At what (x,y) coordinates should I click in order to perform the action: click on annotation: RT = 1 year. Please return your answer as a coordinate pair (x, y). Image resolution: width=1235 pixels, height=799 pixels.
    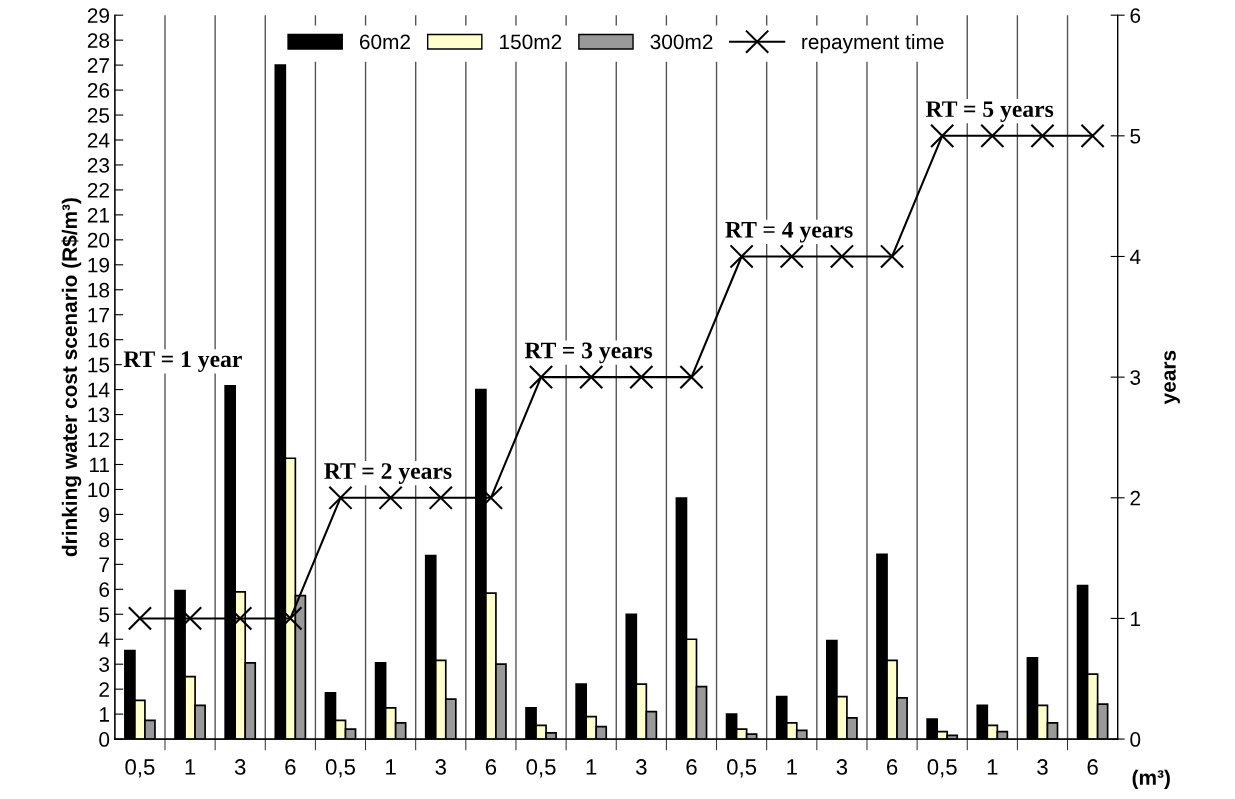
    Looking at the image, I should click on (182, 361).